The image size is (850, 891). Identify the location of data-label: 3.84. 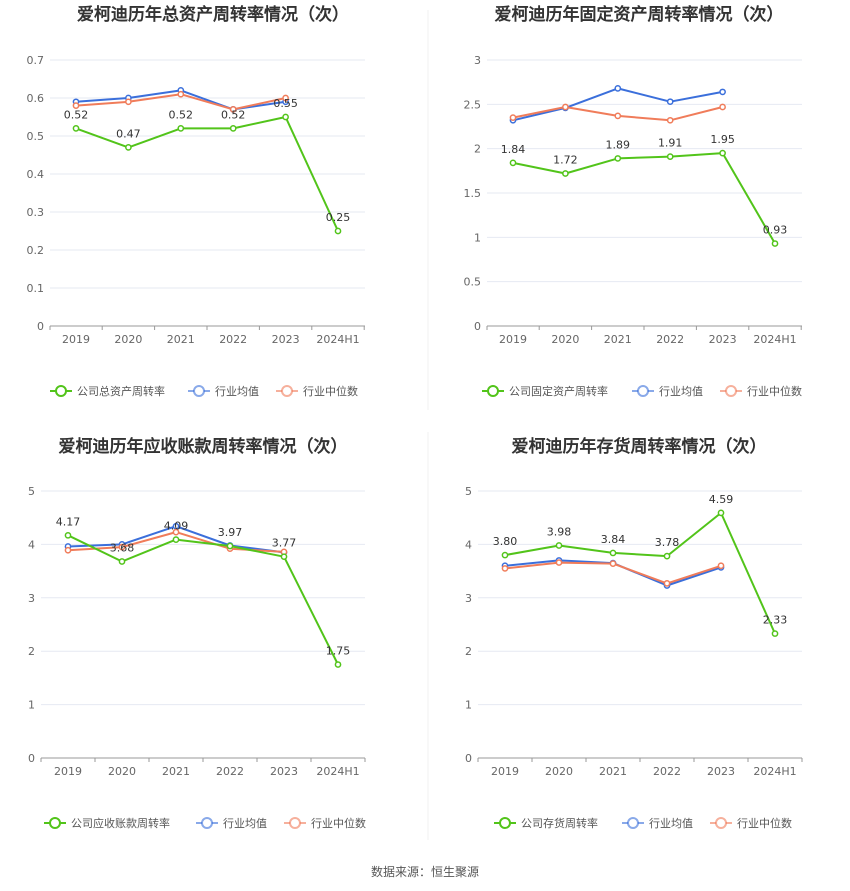
(613, 539).